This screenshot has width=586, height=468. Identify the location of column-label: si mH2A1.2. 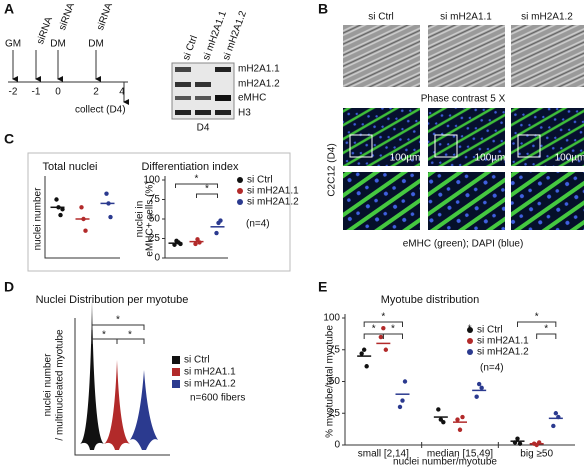
(547, 17).